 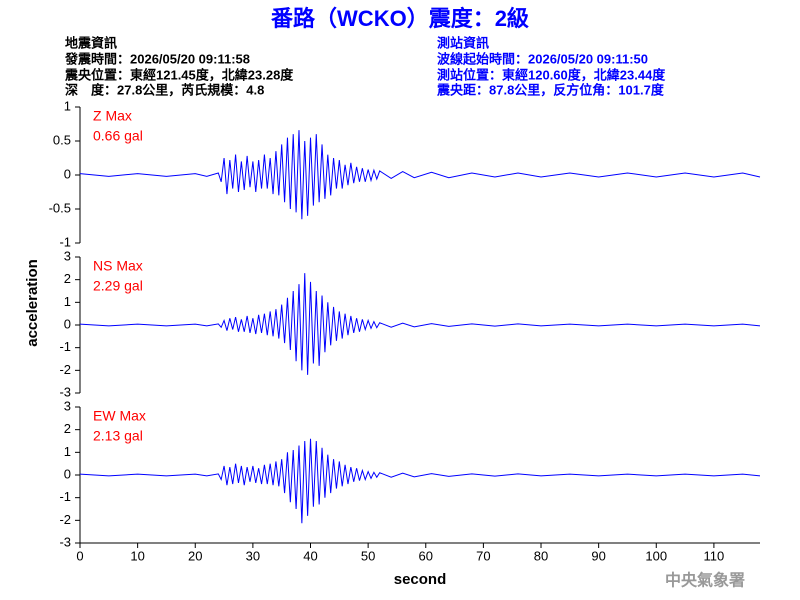 I want to click on legend-label: EW Max, so click(x=119, y=416).